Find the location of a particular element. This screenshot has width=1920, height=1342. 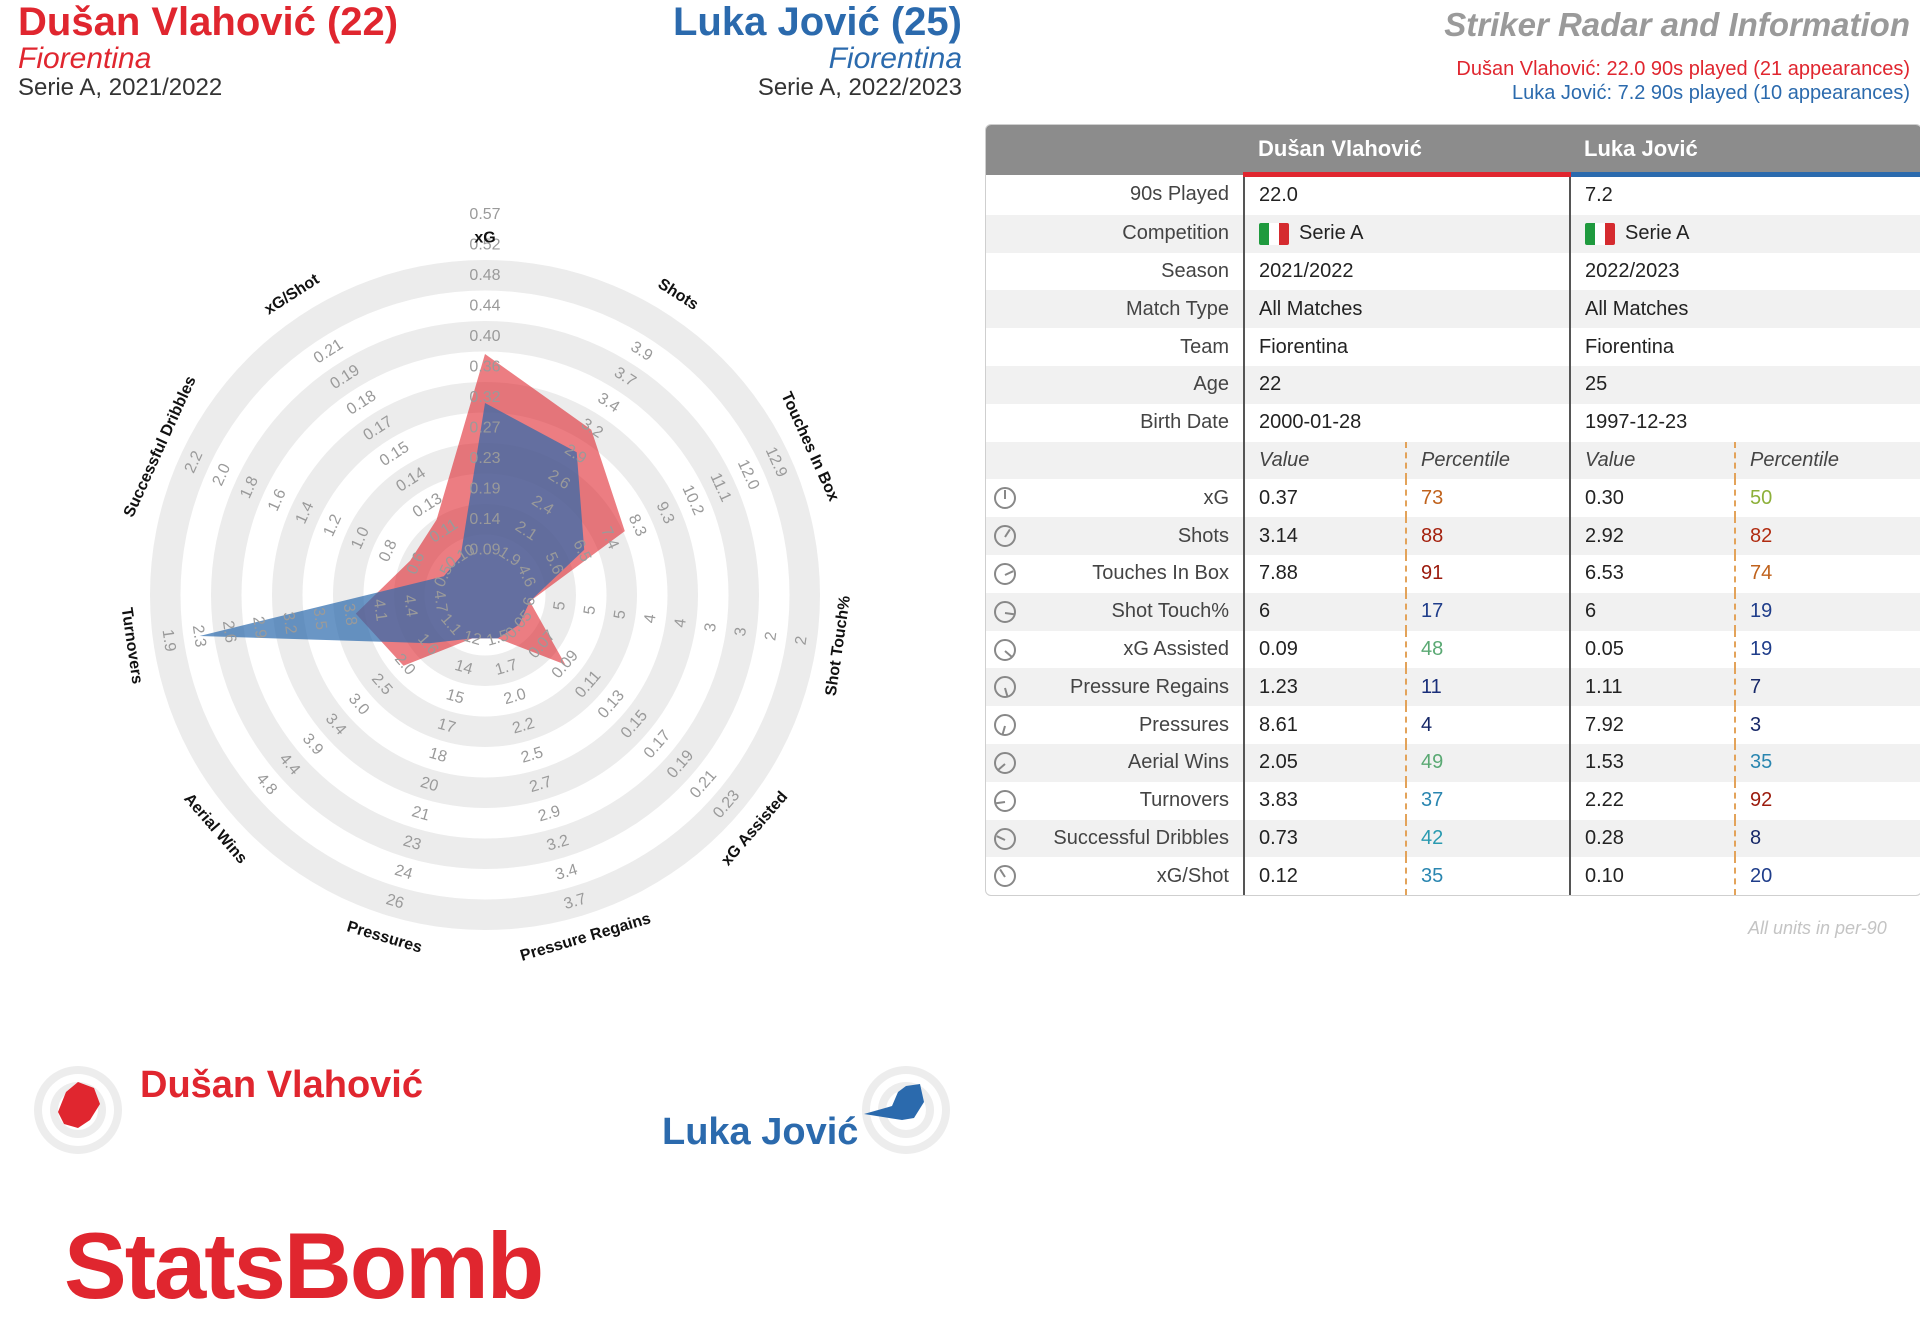

radar-axis-label: Shot Touch% is located at coordinates (838, 646).